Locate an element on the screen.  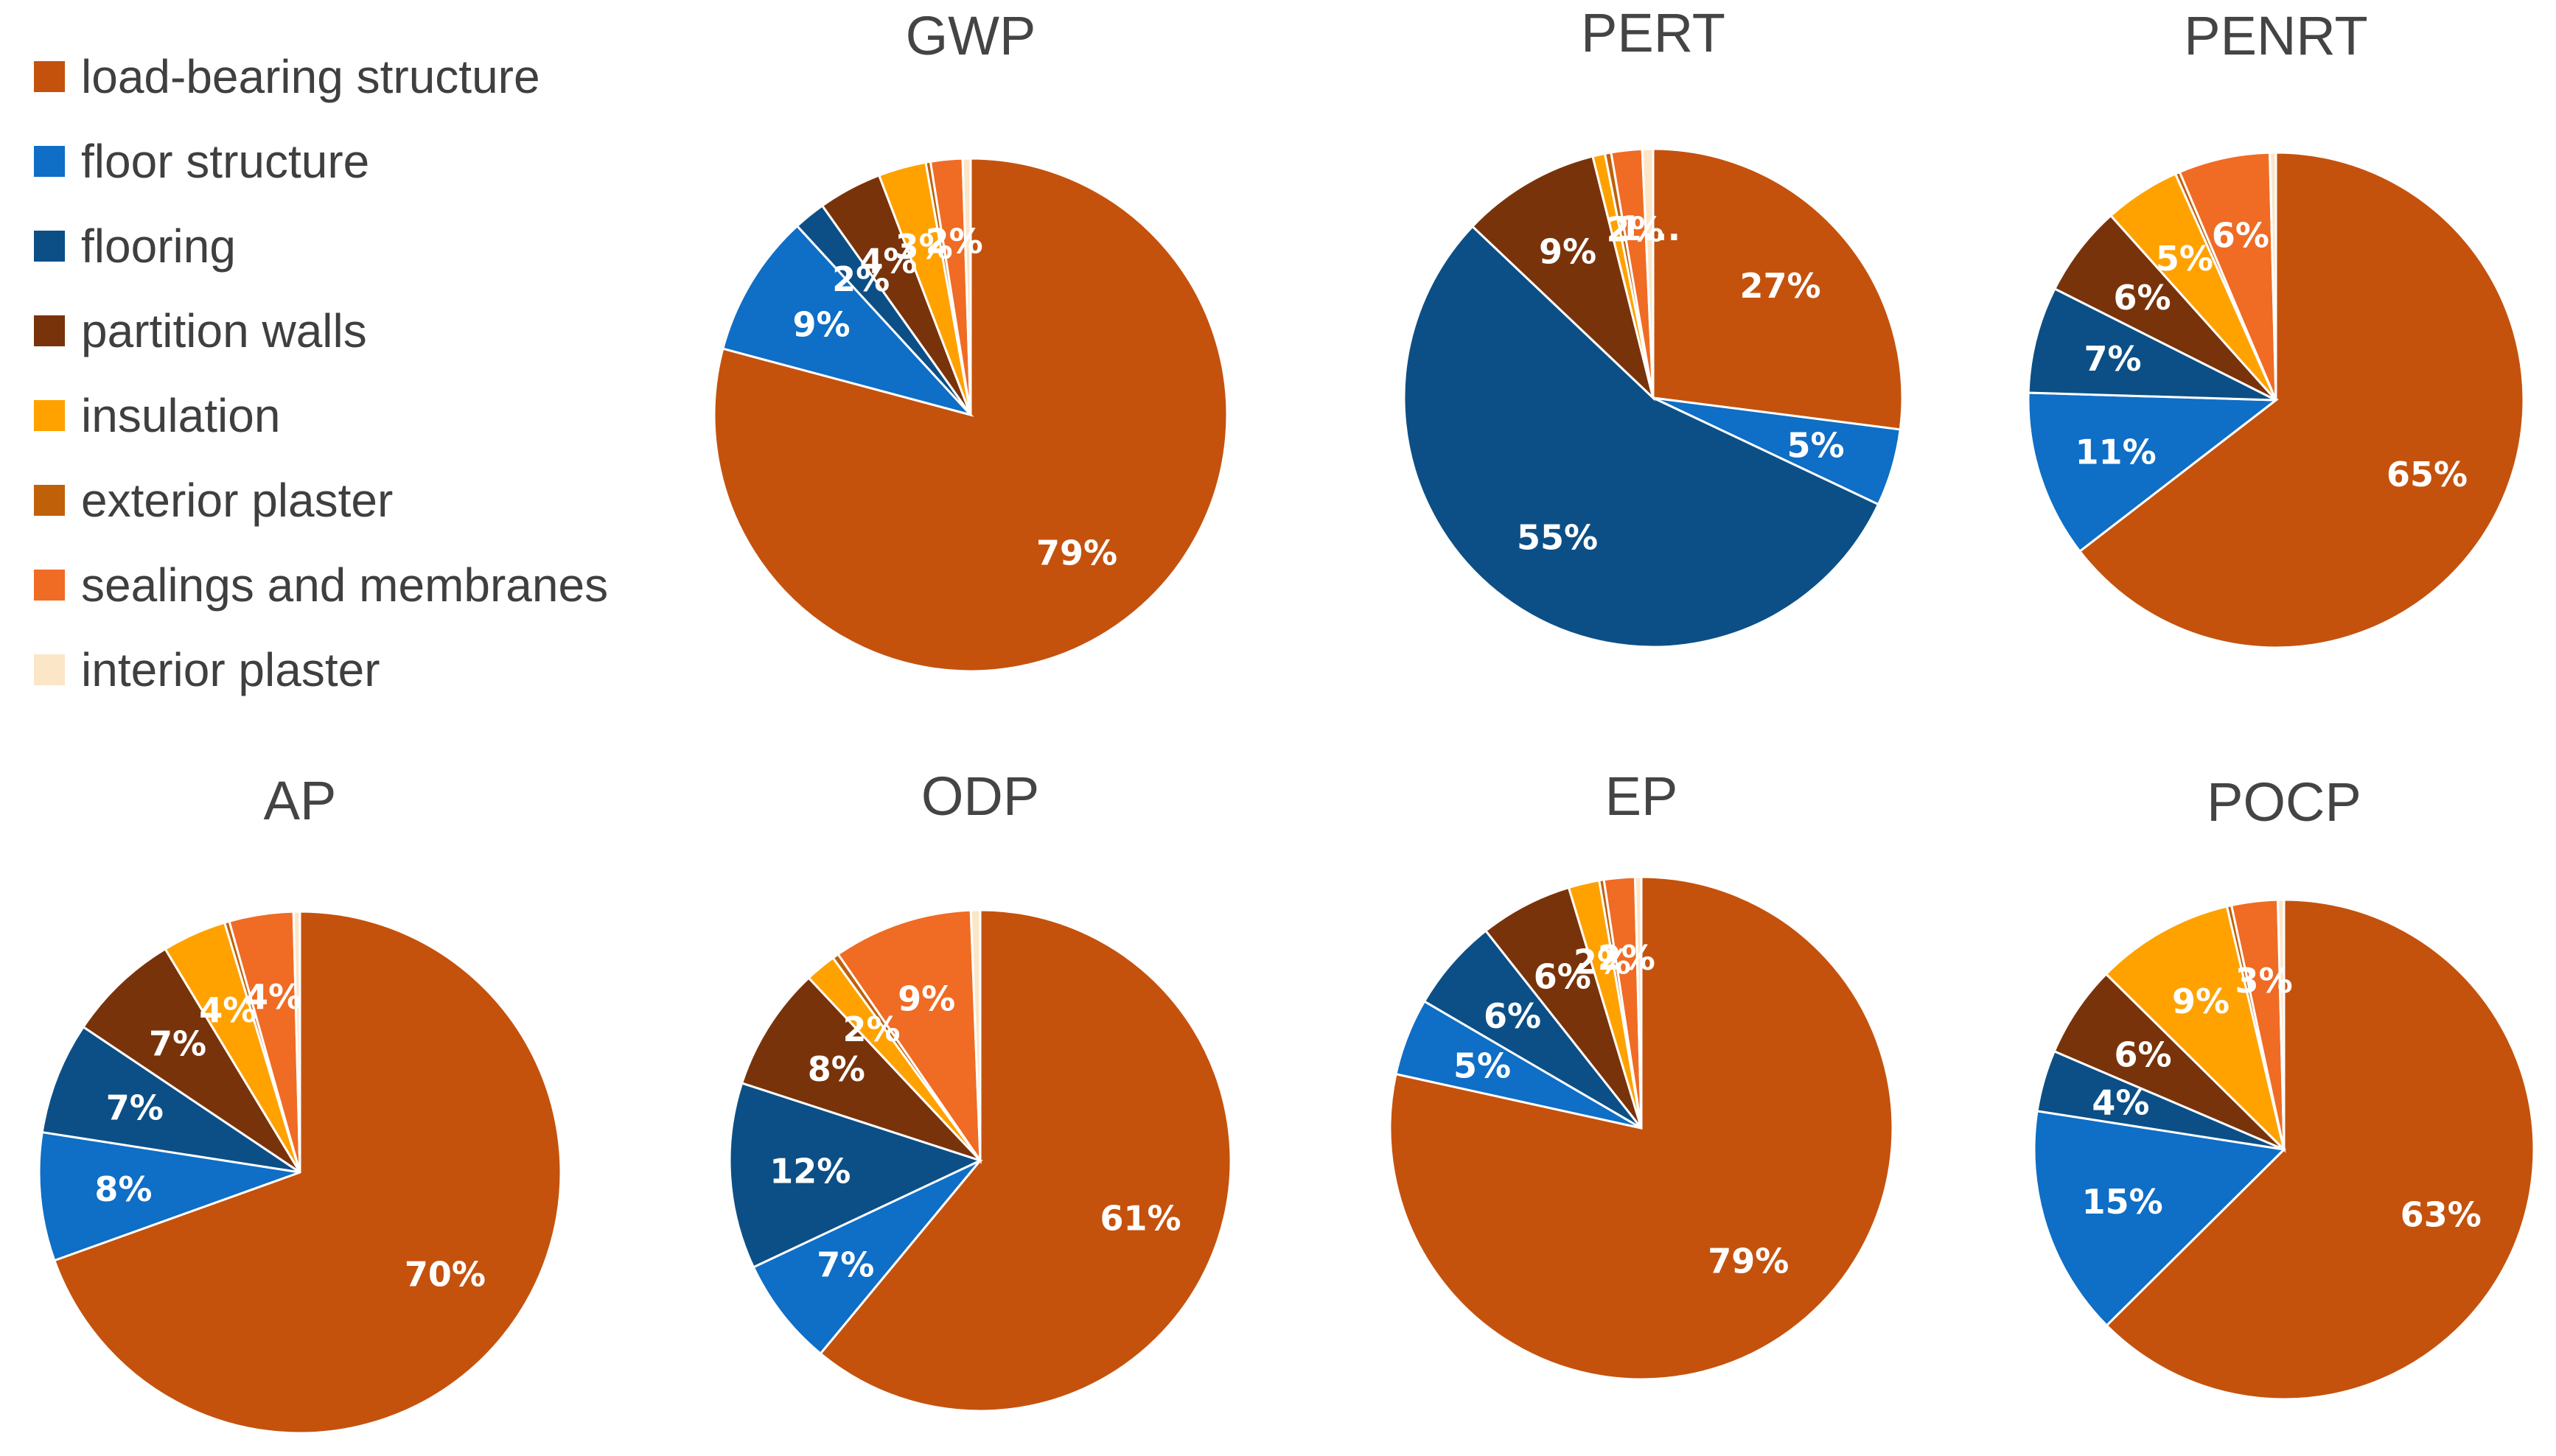
pie-chart-gwp: GWP 79% 9% 2%4%3%2% is located at coordinates (971, 339).